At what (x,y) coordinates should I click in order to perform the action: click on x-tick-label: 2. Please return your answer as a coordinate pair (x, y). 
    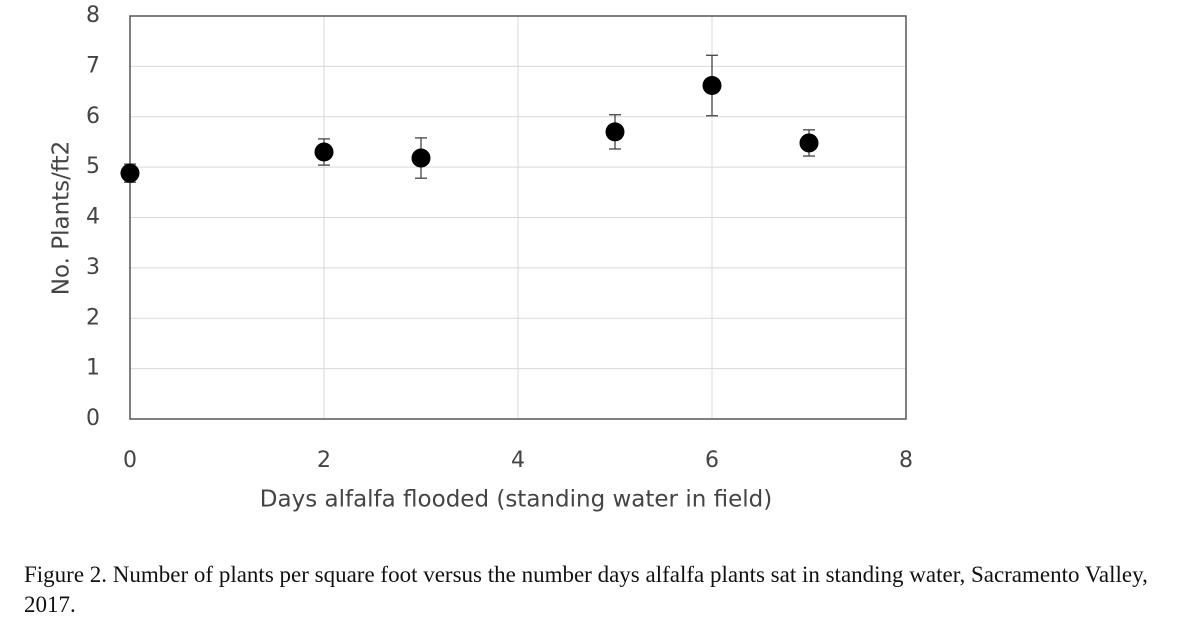
    Looking at the image, I should click on (324, 460).